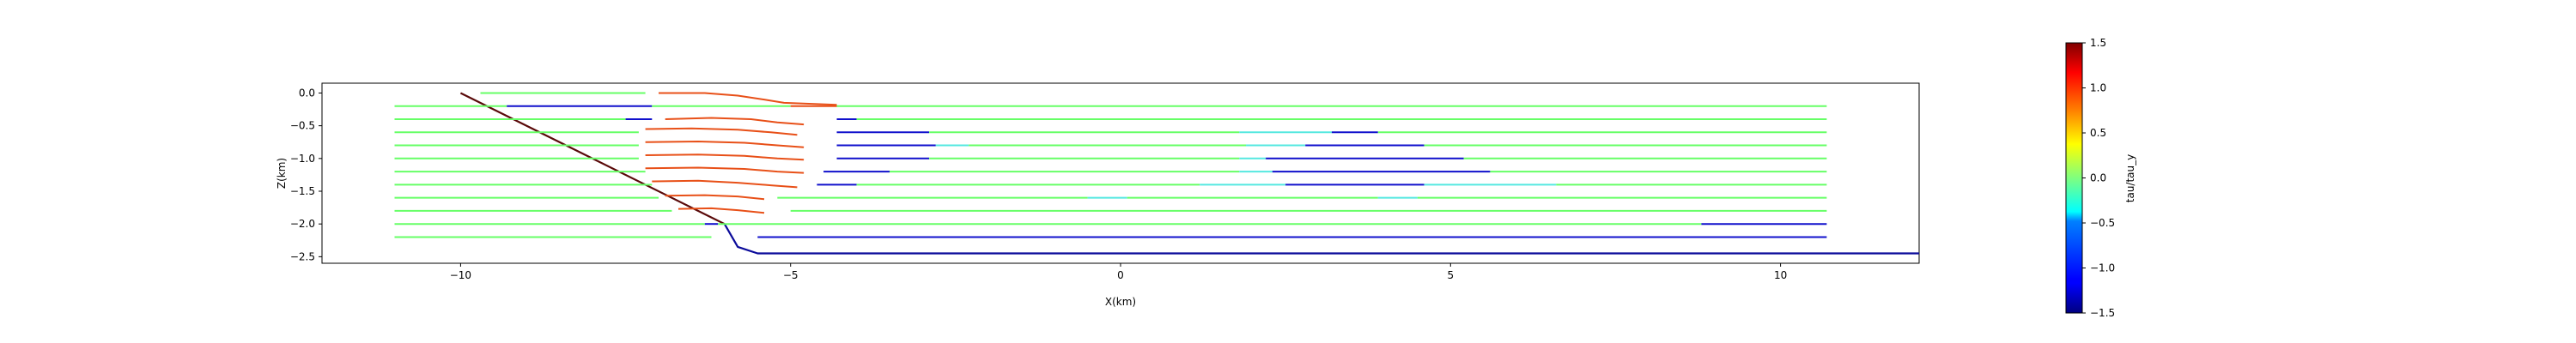 The width and height of the screenshot is (2576, 343). I want to click on colorbar-tick-label-4: −0.5, so click(2102, 223).